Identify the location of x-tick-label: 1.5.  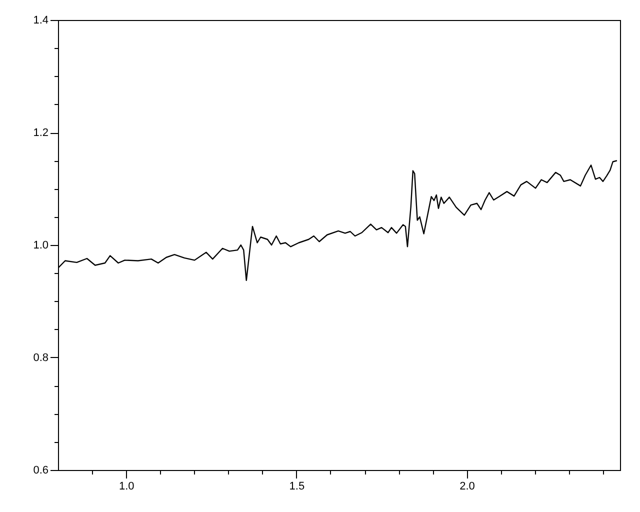
(297, 486).